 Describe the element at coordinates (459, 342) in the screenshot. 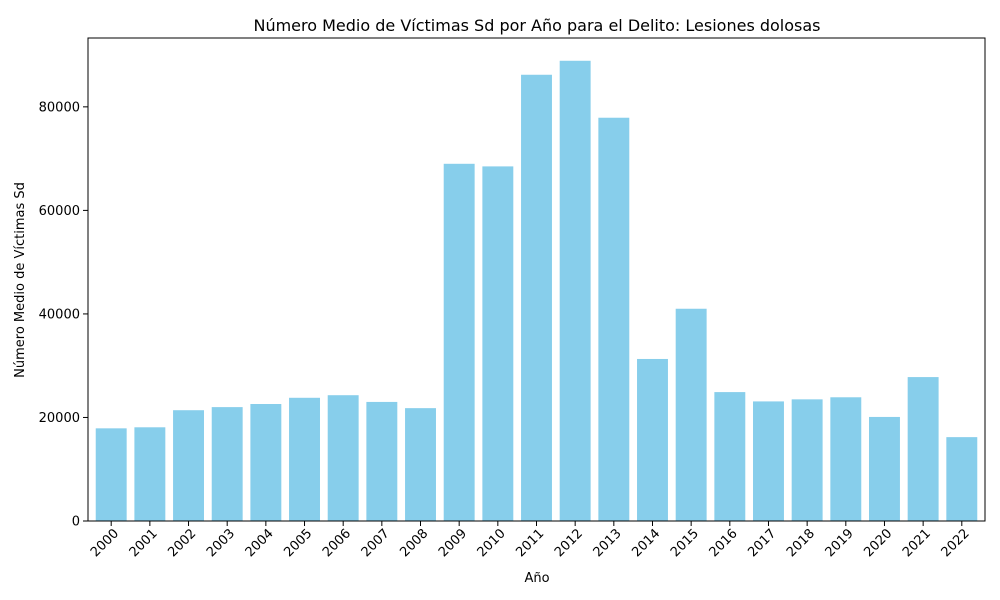

I see `bar-2009` at that location.